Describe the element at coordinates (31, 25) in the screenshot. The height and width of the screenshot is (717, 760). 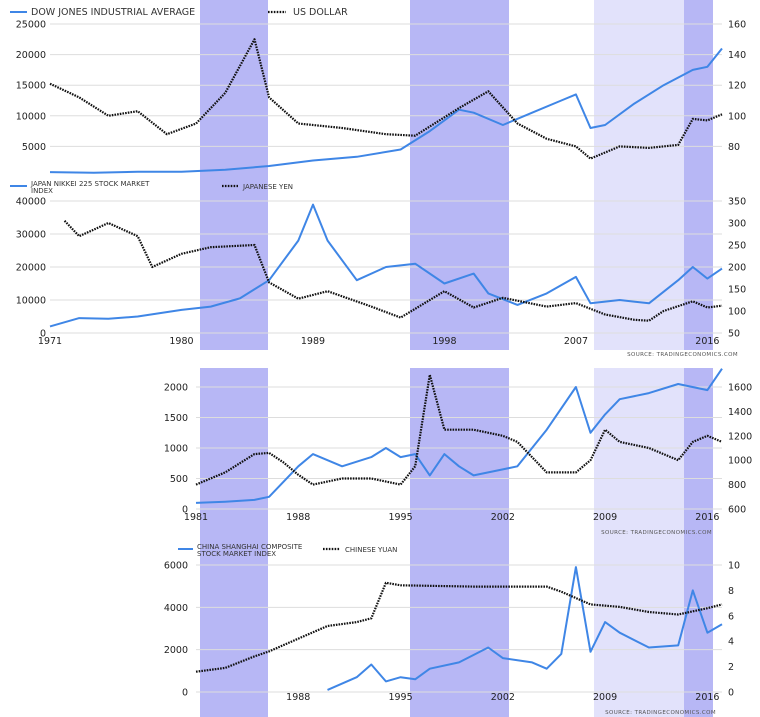
I see `y-tick-left: 25000` at that location.